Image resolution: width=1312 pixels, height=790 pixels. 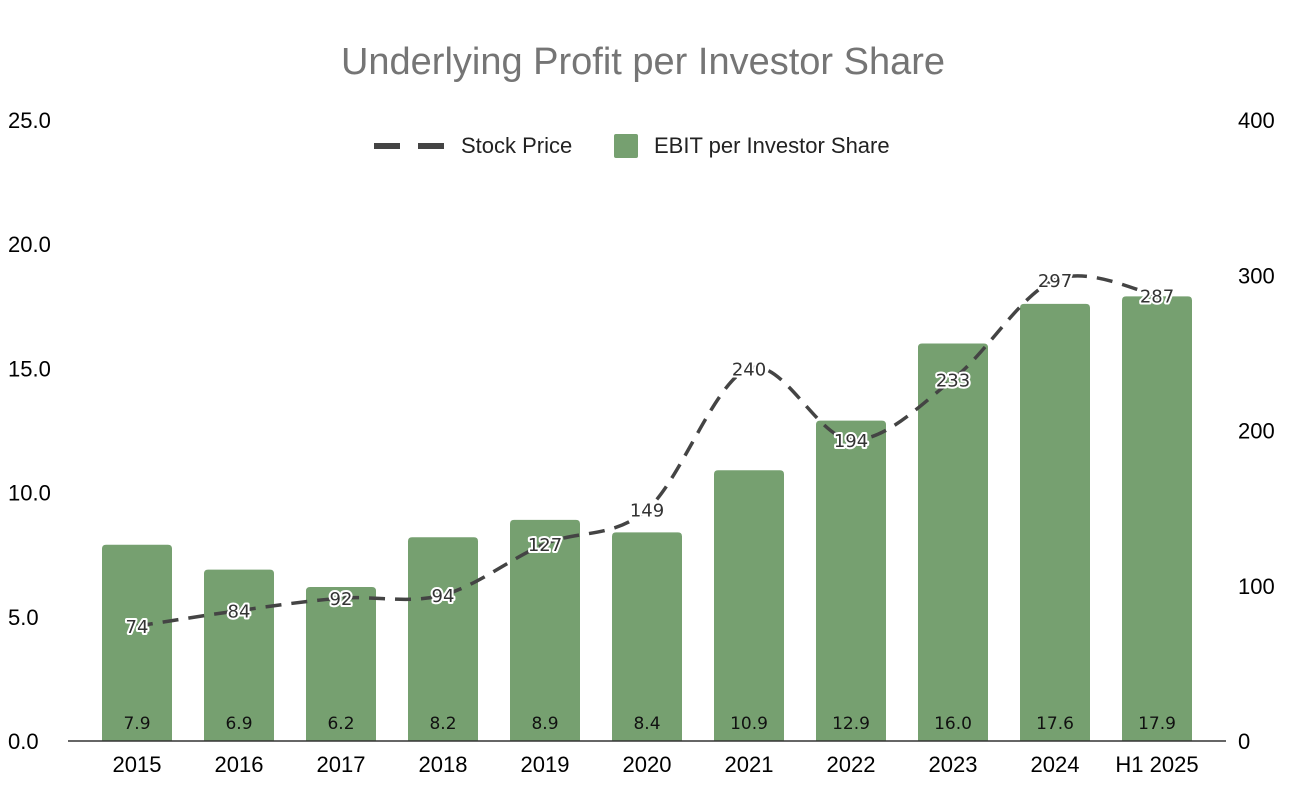 What do you see at coordinates (647, 511) in the screenshot?
I see `price-label-2020: 149` at bounding box center [647, 511].